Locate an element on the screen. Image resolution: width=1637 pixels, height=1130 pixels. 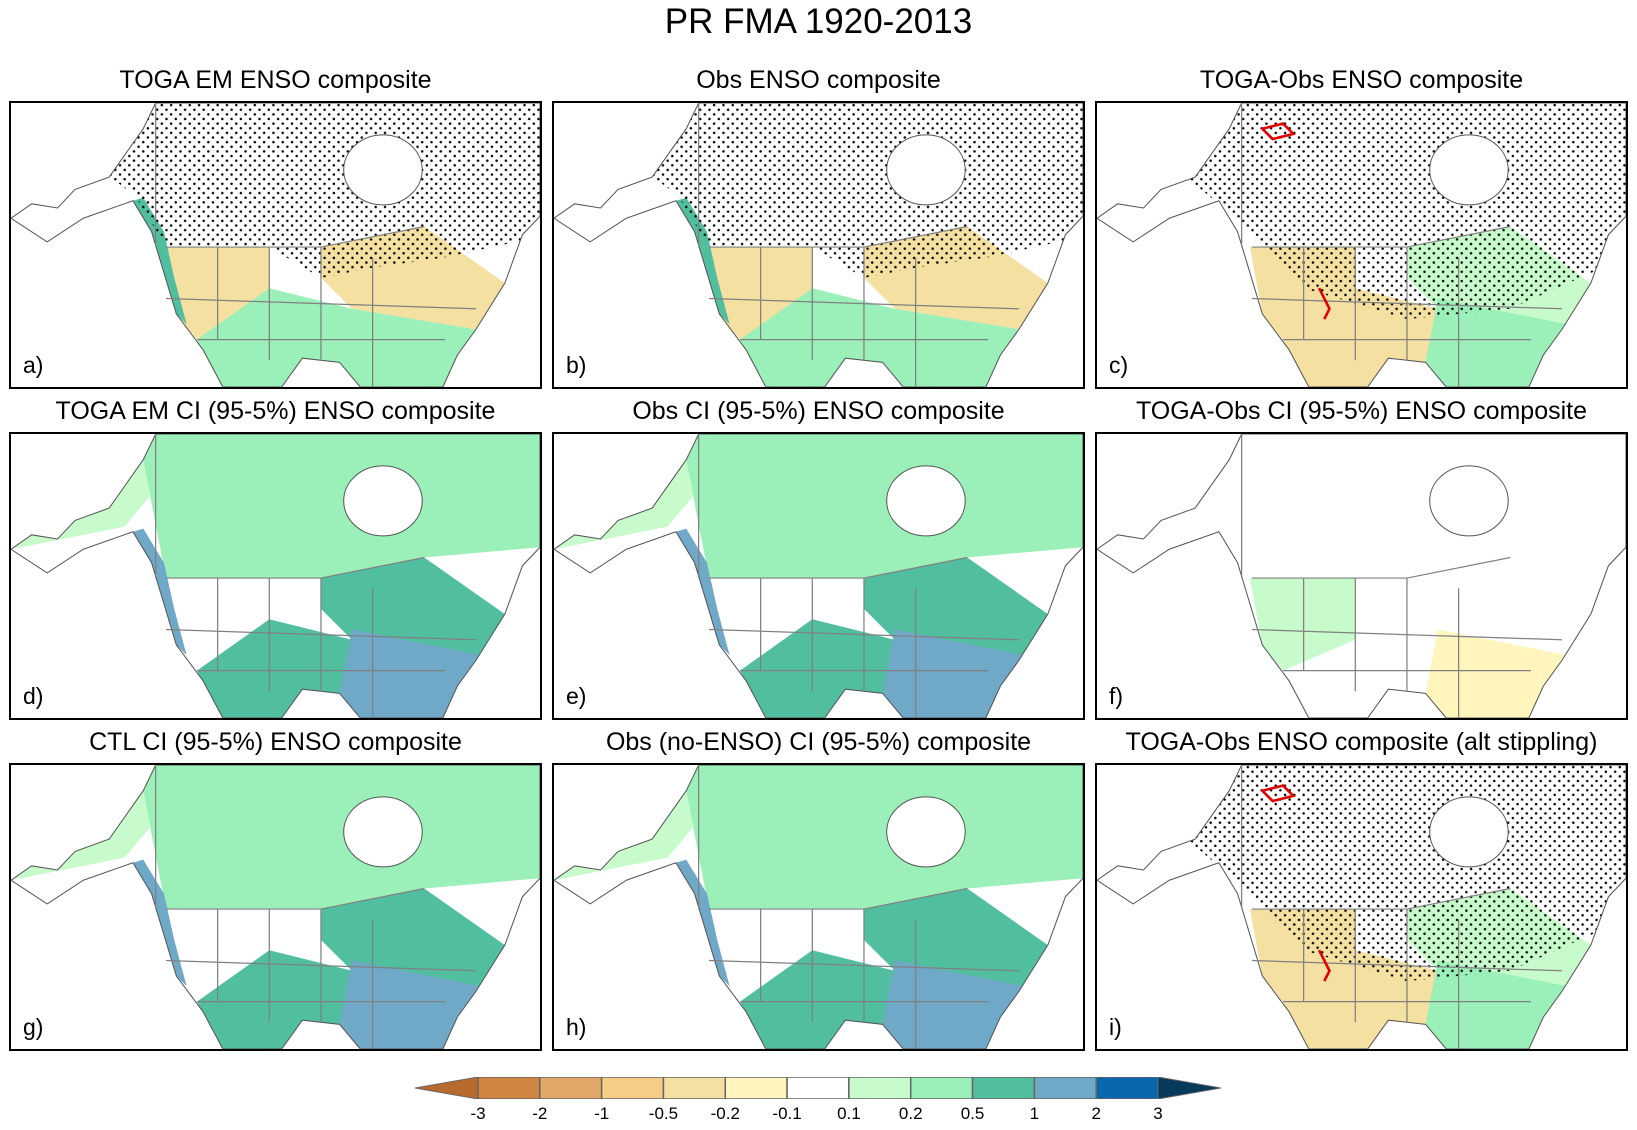
panel-title-g: CTL CI (95-5%) ENSO composite is located at coordinates (275, 742).